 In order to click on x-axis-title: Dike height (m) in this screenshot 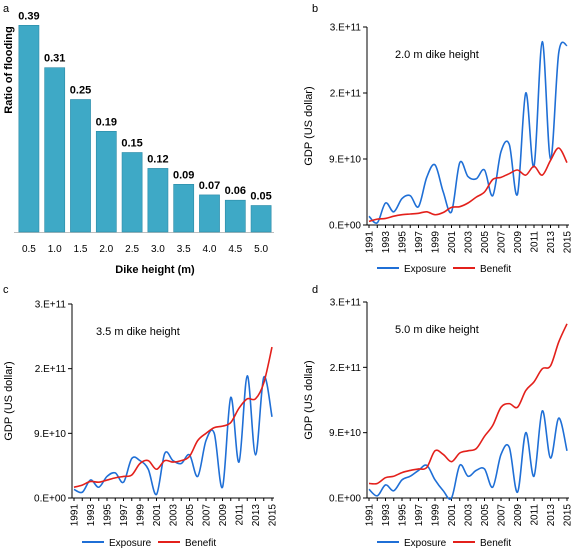, I will do `click(155, 270)`.